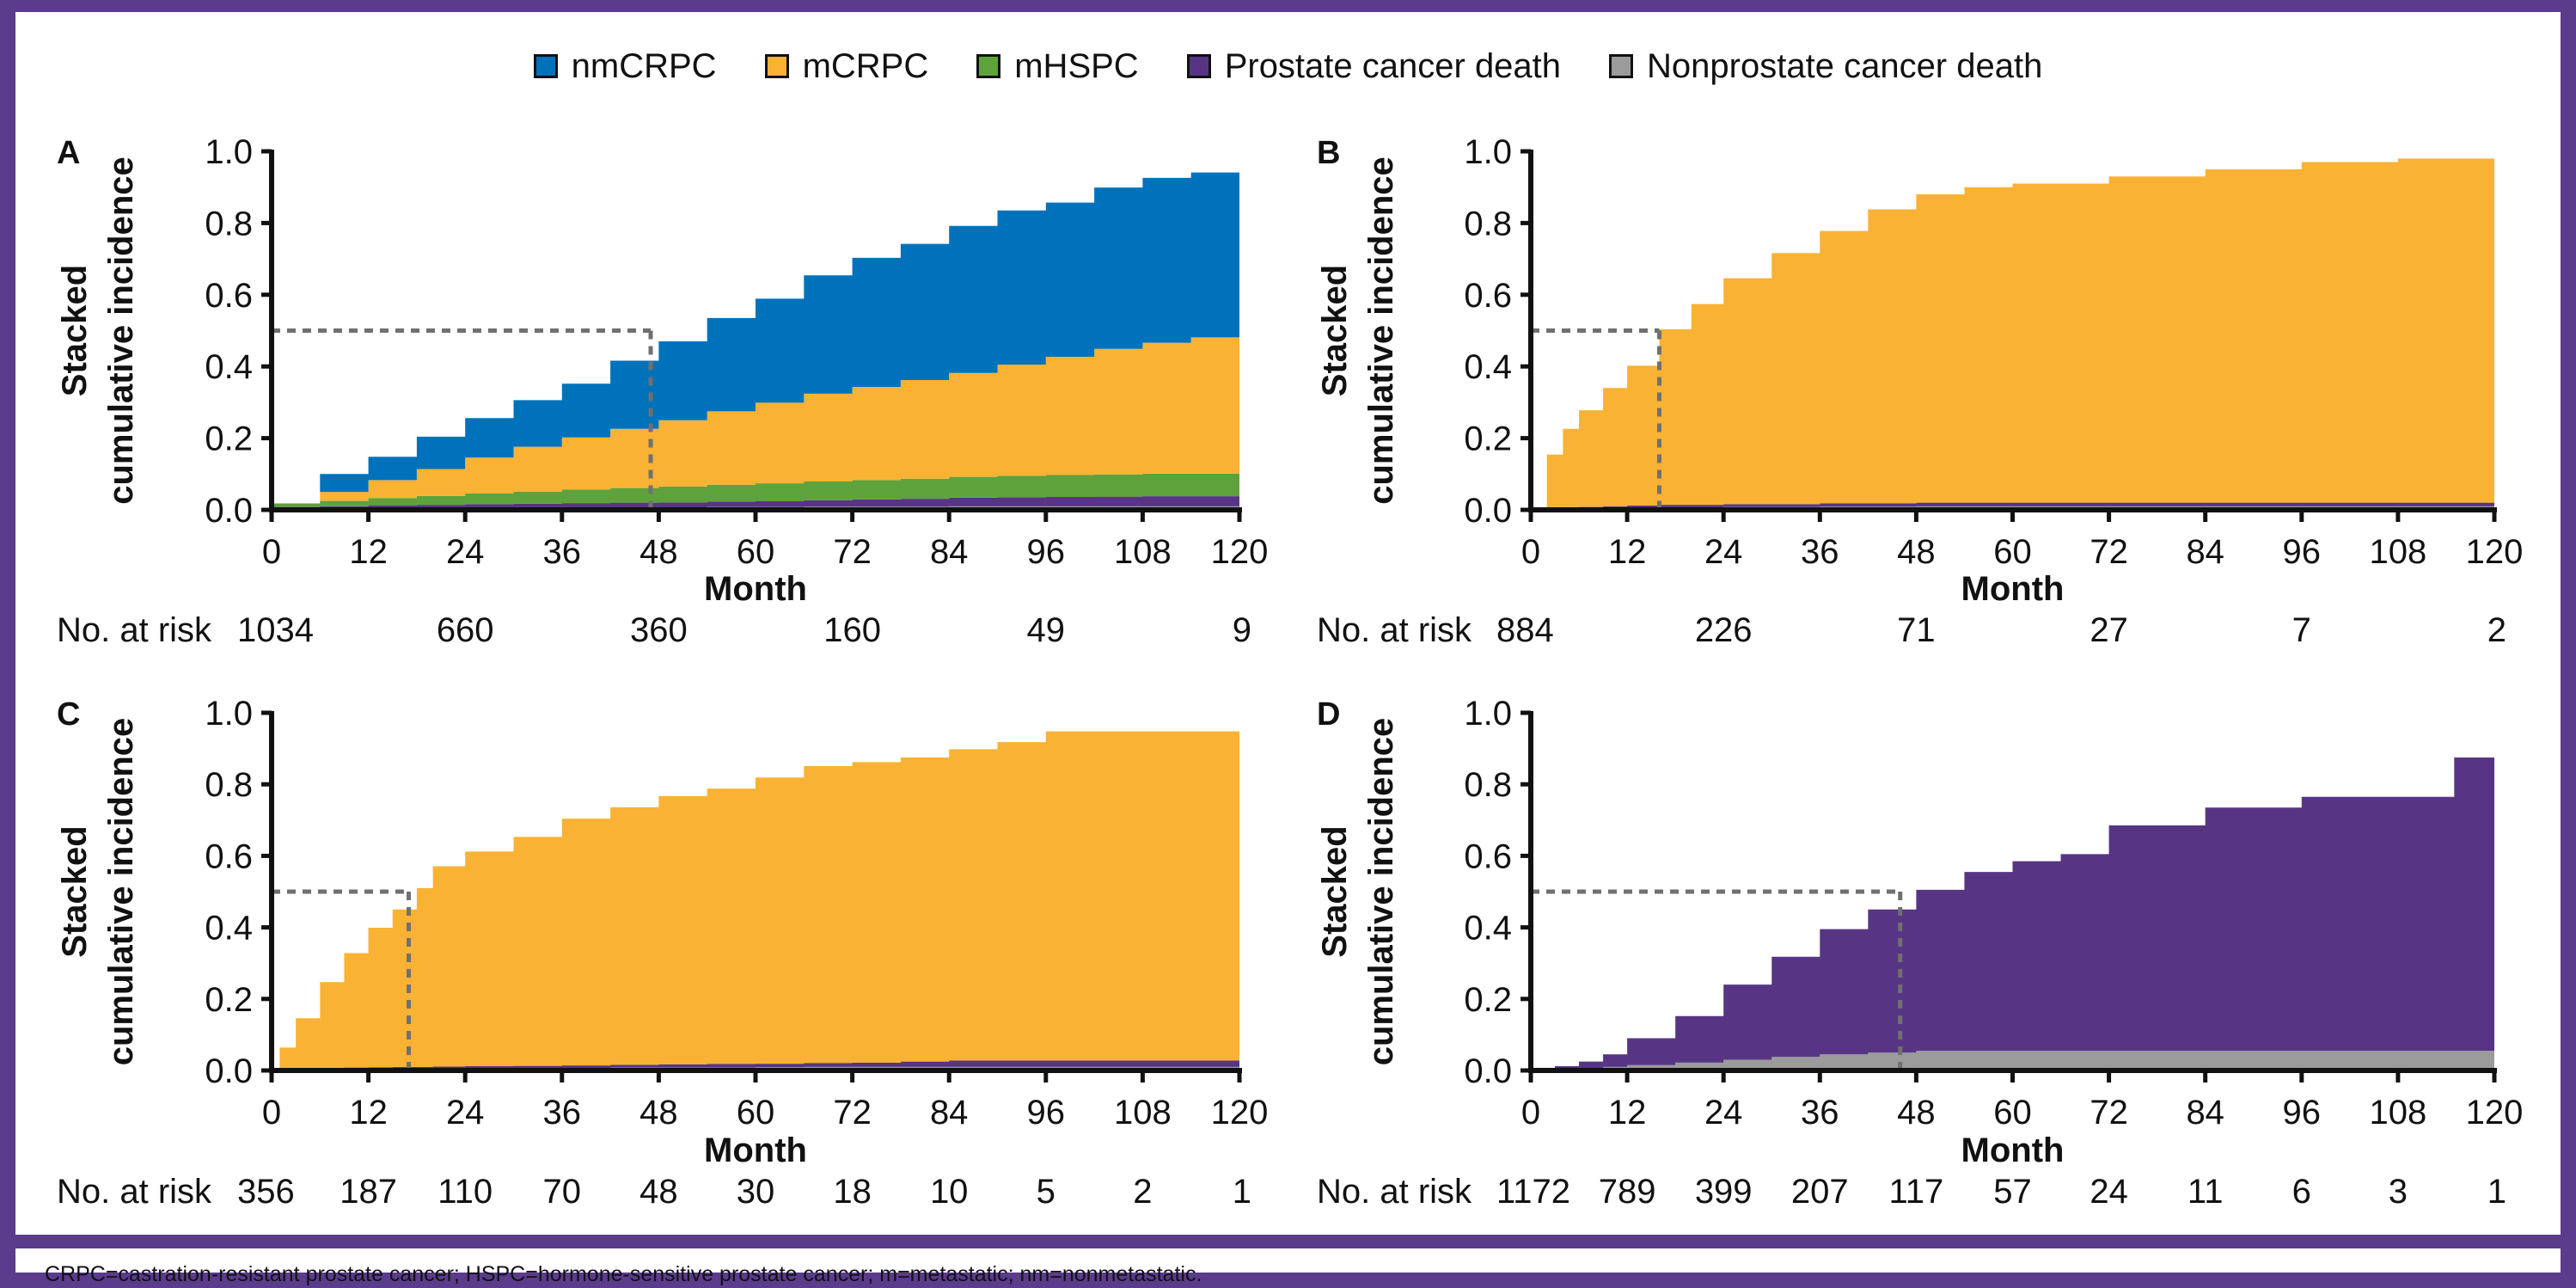 The height and width of the screenshot is (1288, 2576). I want to click on at-risk-count: 5, so click(1046, 1192).